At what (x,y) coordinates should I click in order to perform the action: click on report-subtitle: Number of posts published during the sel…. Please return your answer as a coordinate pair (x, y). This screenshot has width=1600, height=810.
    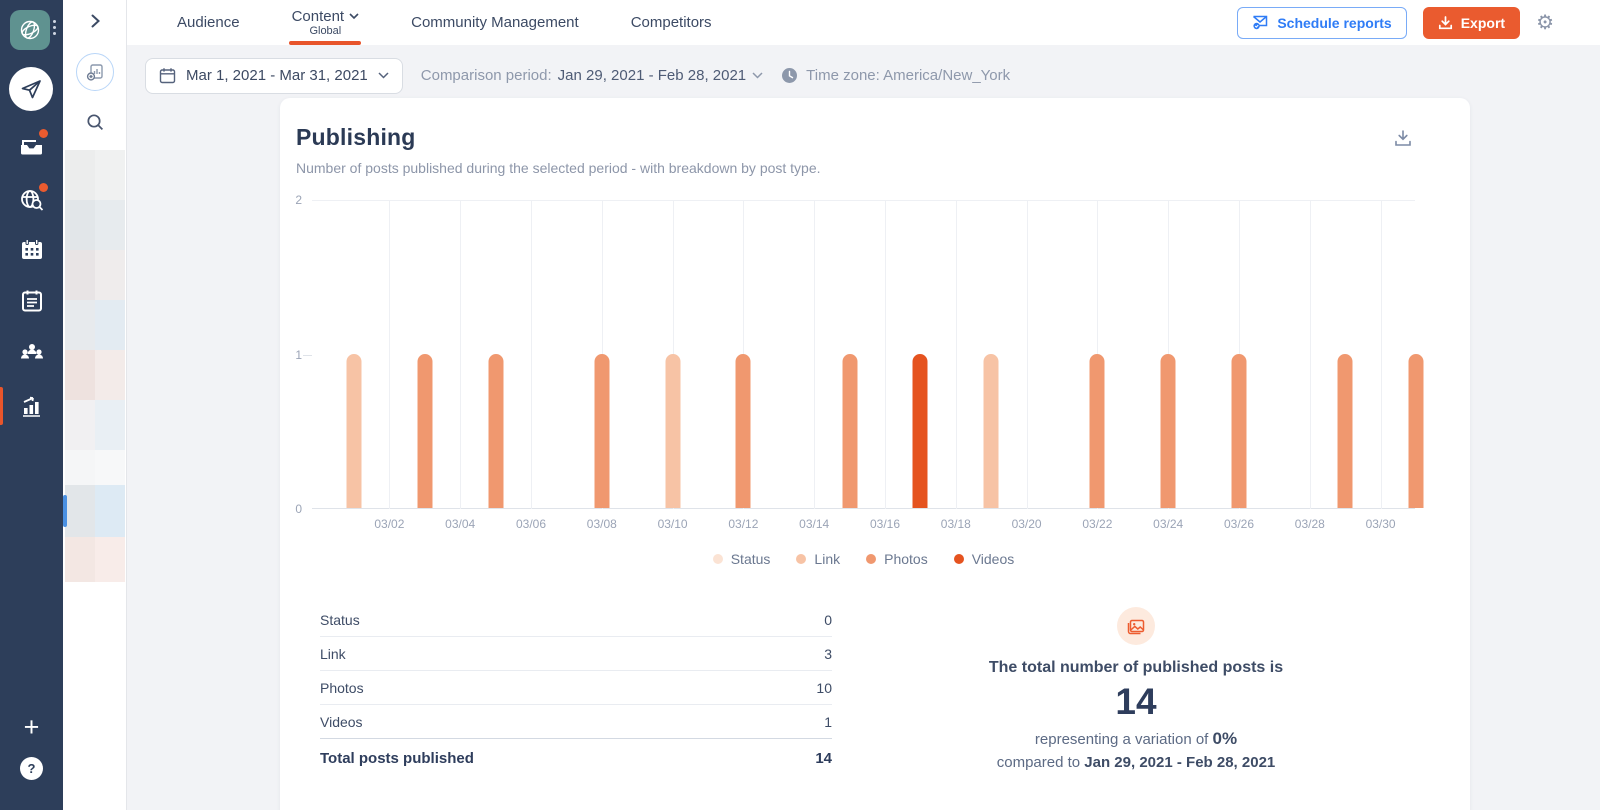
    Looking at the image, I should click on (558, 168).